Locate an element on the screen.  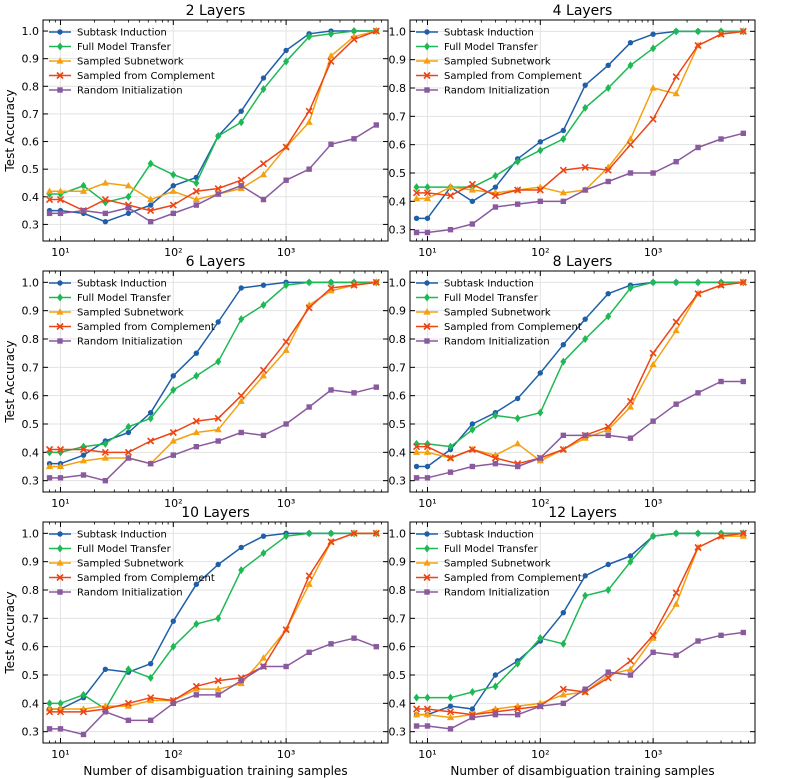
y-tick-label: 1.0 is located at coordinates (398, 31).